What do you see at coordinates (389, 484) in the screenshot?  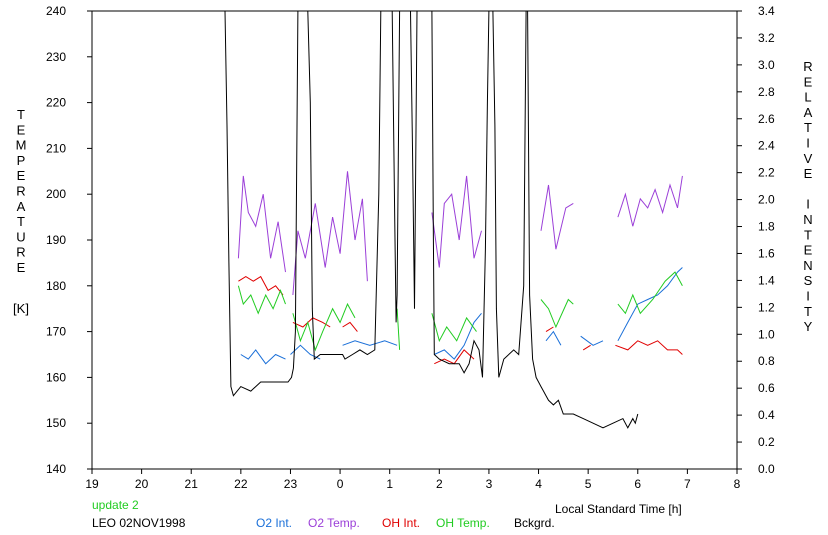 I see `x-tick-label: 1` at bounding box center [389, 484].